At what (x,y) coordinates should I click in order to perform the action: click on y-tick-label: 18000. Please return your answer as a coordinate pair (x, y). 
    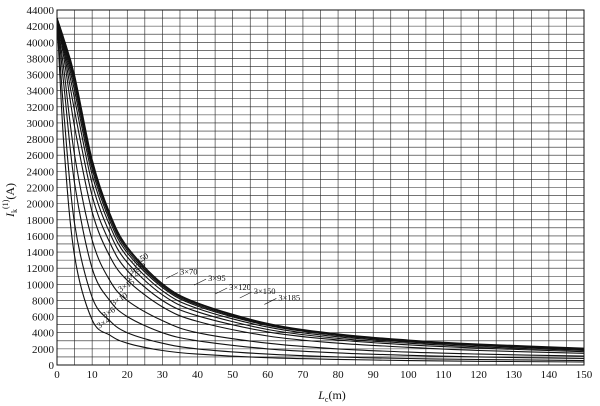
    Looking at the image, I should click on (41, 221).